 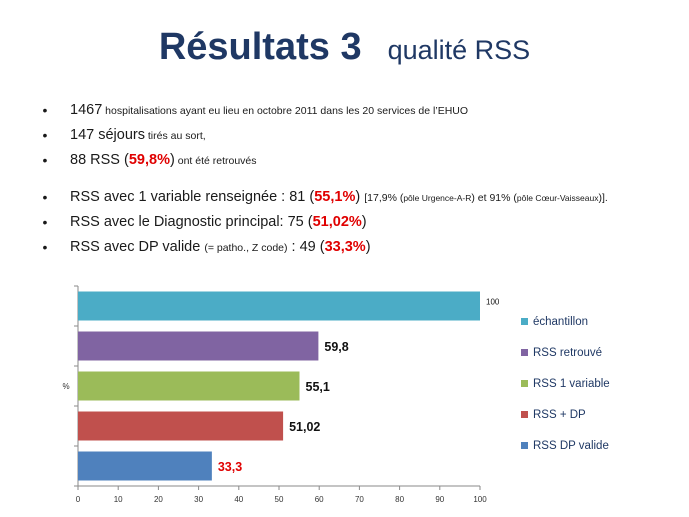 What do you see at coordinates (118, 499) in the screenshot?
I see `x-tick-label: 10` at bounding box center [118, 499].